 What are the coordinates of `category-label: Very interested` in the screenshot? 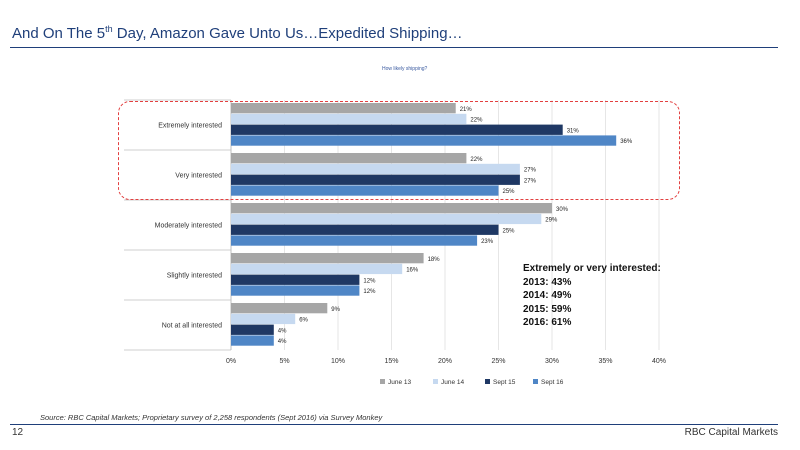 It's located at (198, 176).